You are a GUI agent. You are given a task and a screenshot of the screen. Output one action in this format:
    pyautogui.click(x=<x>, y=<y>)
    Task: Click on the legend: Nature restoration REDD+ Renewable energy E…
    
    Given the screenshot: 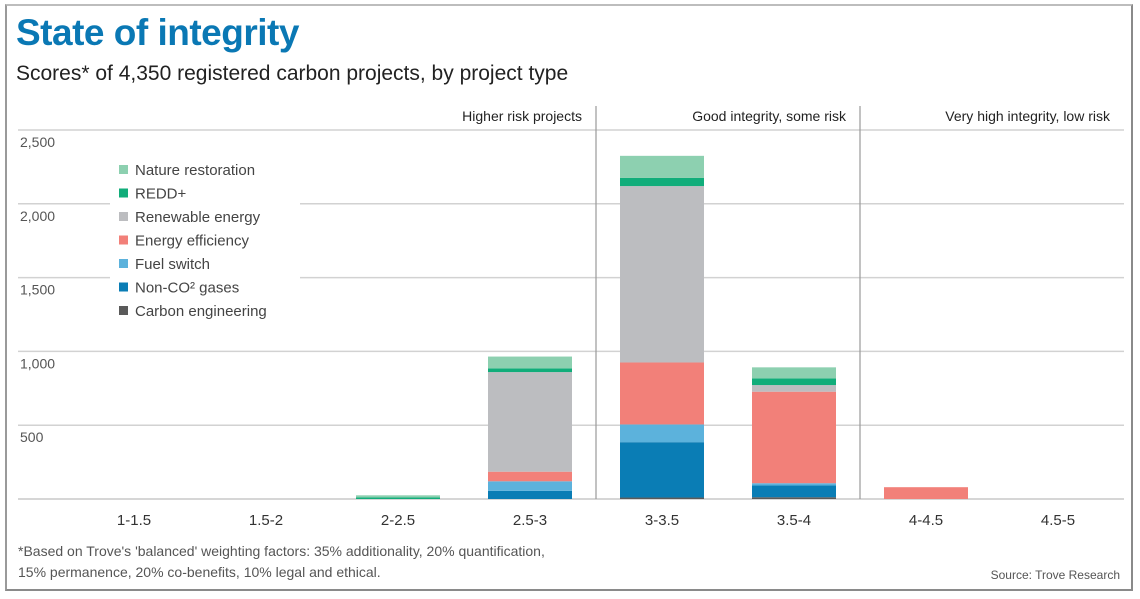 What is the action you would take?
    pyautogui.click(x=205, y=241)
    